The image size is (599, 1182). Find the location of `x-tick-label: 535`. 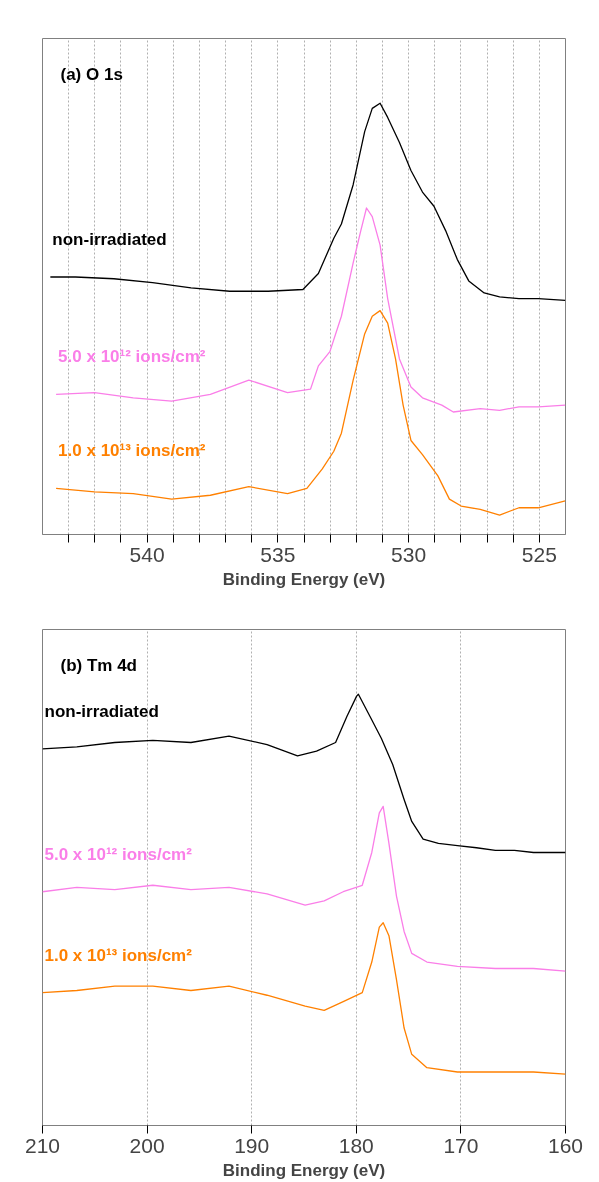

x-tick-label: 535 is located at coordinates (278, 554).